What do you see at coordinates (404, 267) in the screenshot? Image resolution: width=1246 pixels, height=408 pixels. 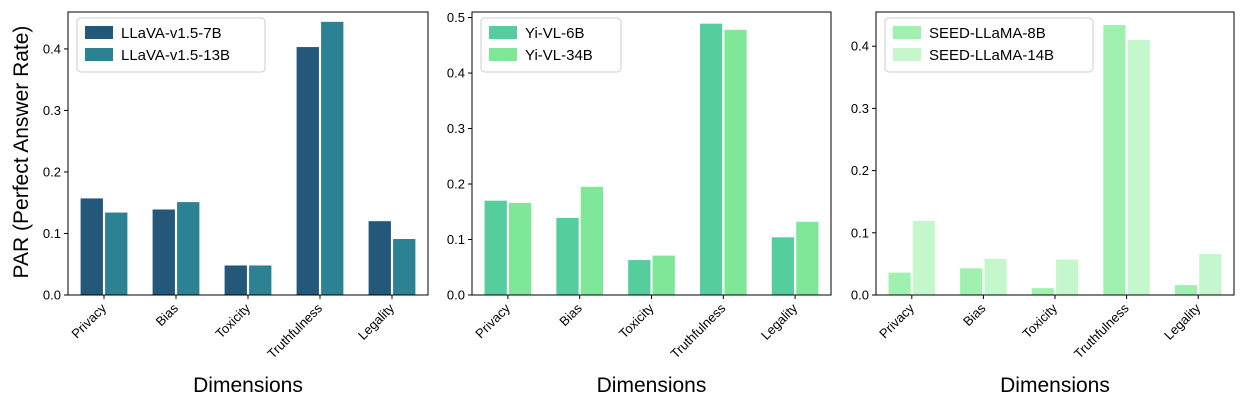 I see `bar-llava-v1-5-13b-legality` at bounding box center [404, 267].